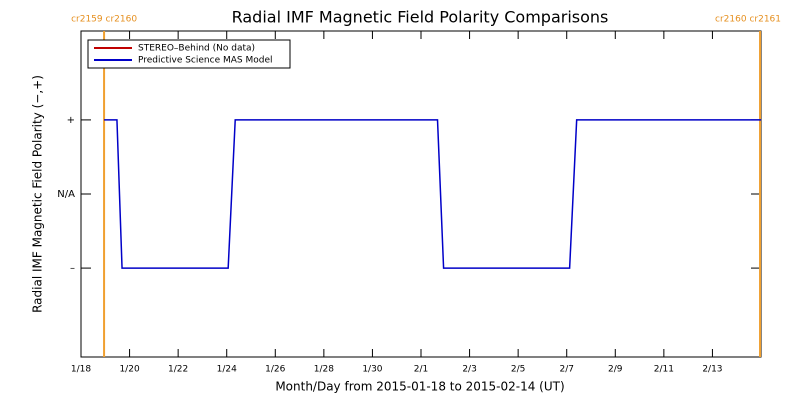 The image size is (800, 400). What do you see at coordinates (205, 61) in the screenshot?
I see `legend-label: Predictive Science MAS Model` at bounding box center [205, 61].